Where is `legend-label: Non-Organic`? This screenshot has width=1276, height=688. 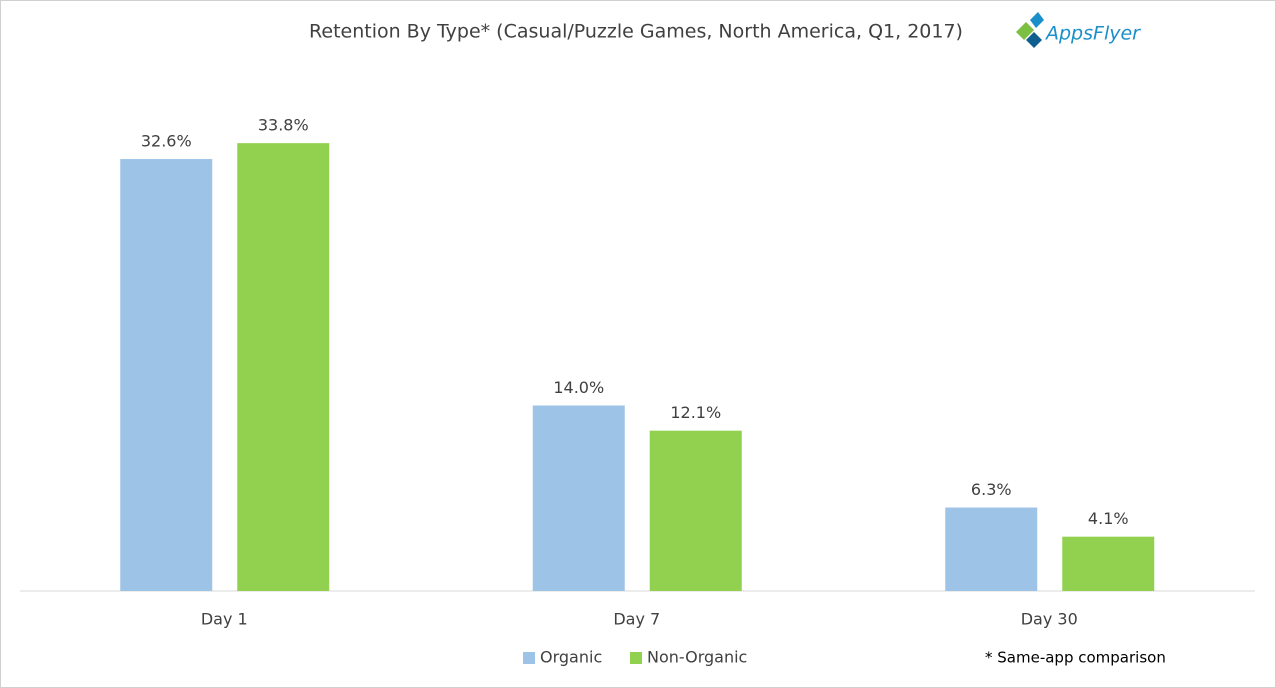 legend-label: Non-Organic is located at coordinates (697, 657).